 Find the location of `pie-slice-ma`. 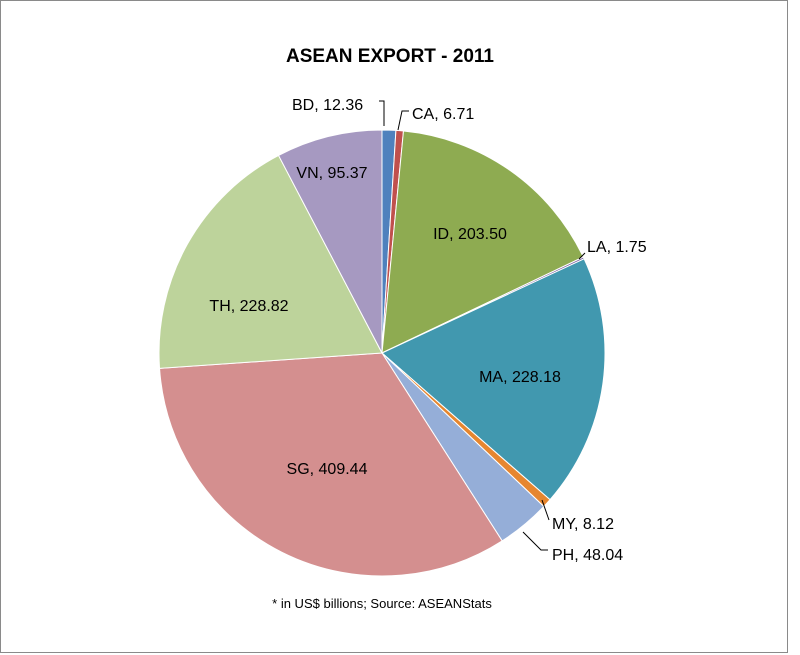

pie-slice-ma is located at coordinates (493, 379).